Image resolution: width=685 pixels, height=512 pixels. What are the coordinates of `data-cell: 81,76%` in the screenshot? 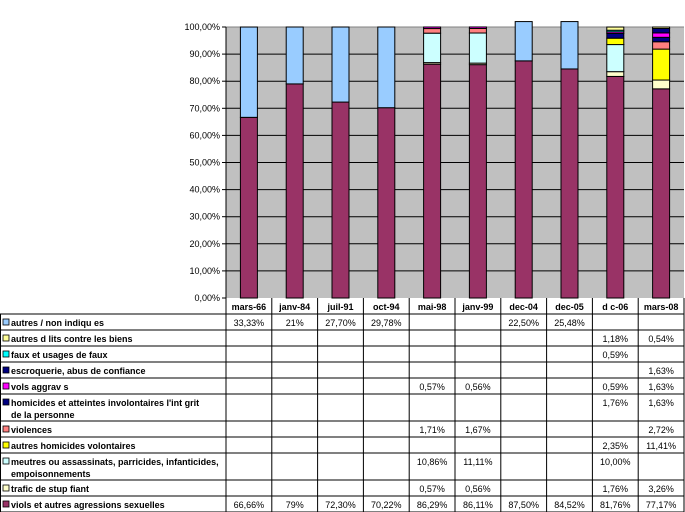 It's located at (615, 505).